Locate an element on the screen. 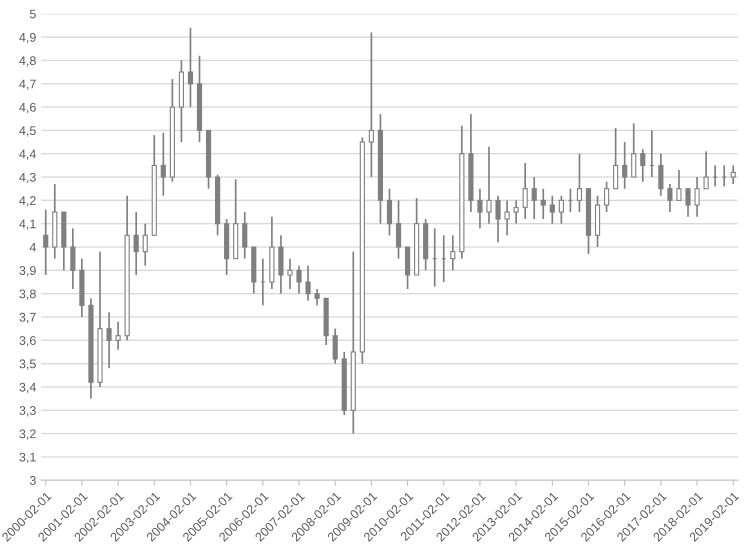 This screenshot has height=552, width=749. y-tick-label: 4,8 is located at coordinates (27, 61).